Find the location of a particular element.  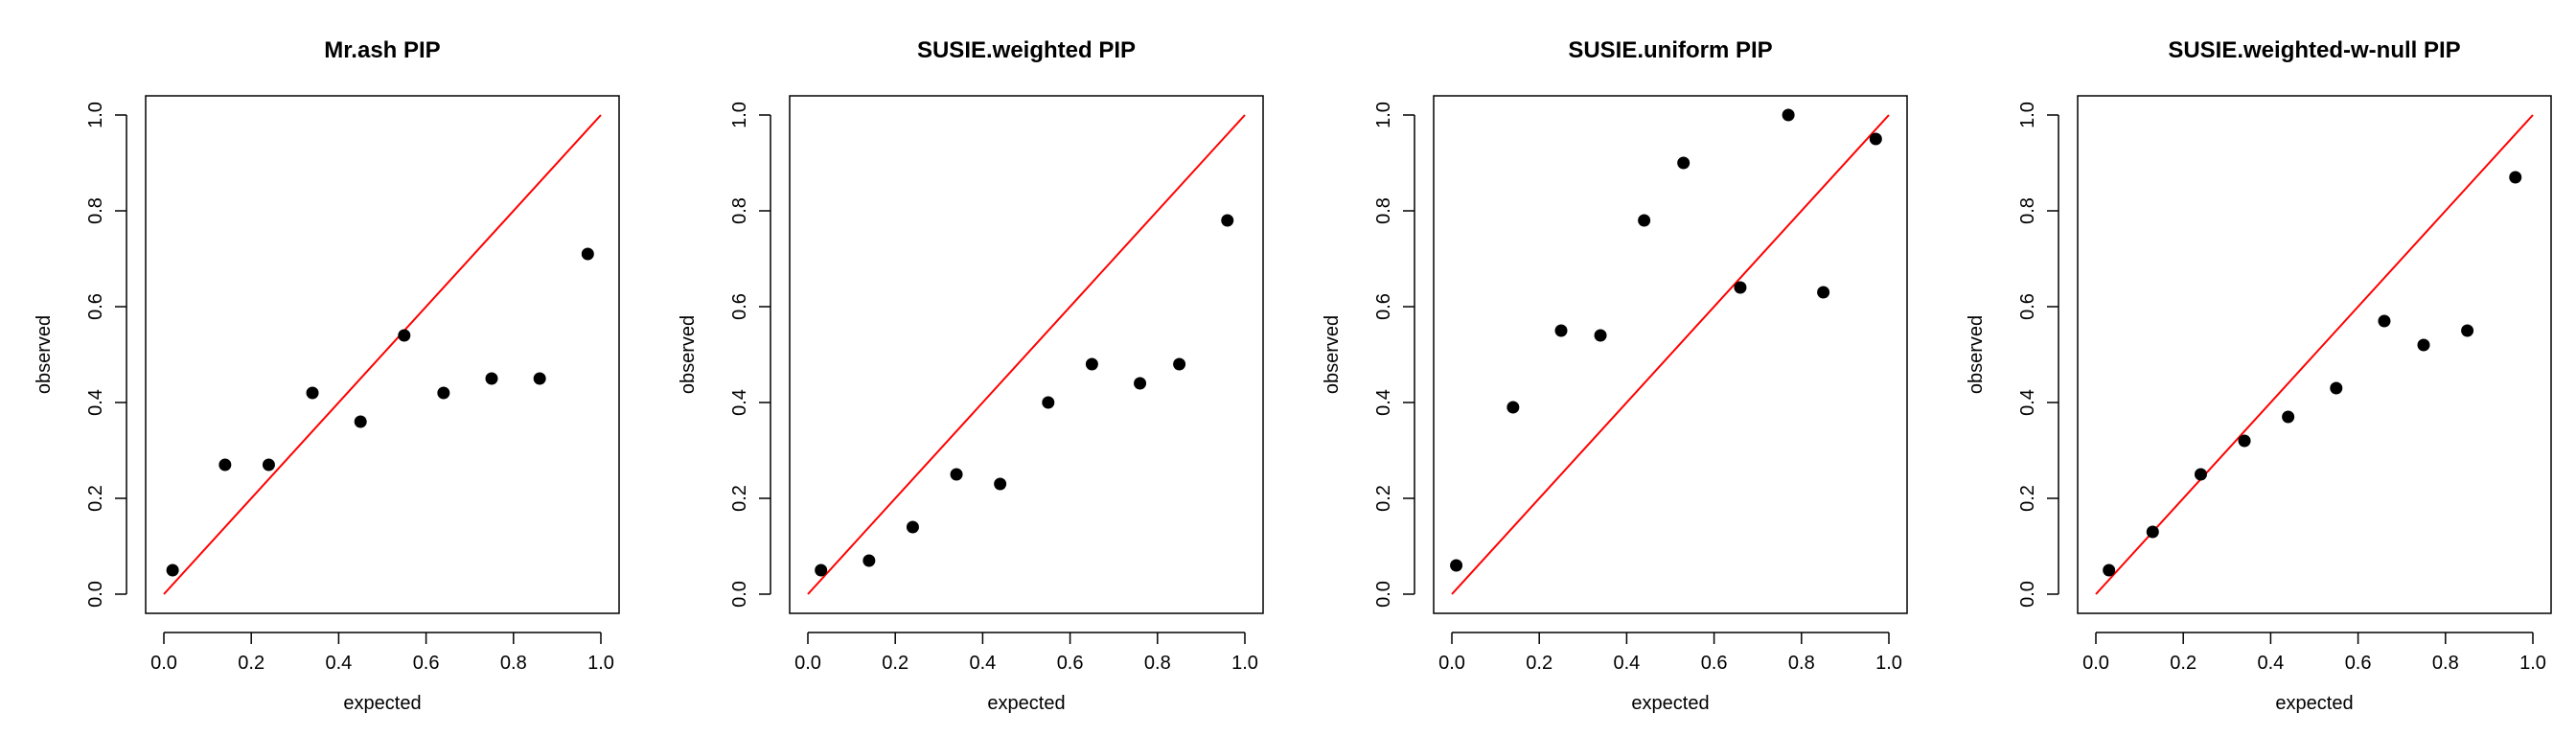

chart-title: SUSIE.weighted-w-null PIP is located at coordinates (2314, 50).